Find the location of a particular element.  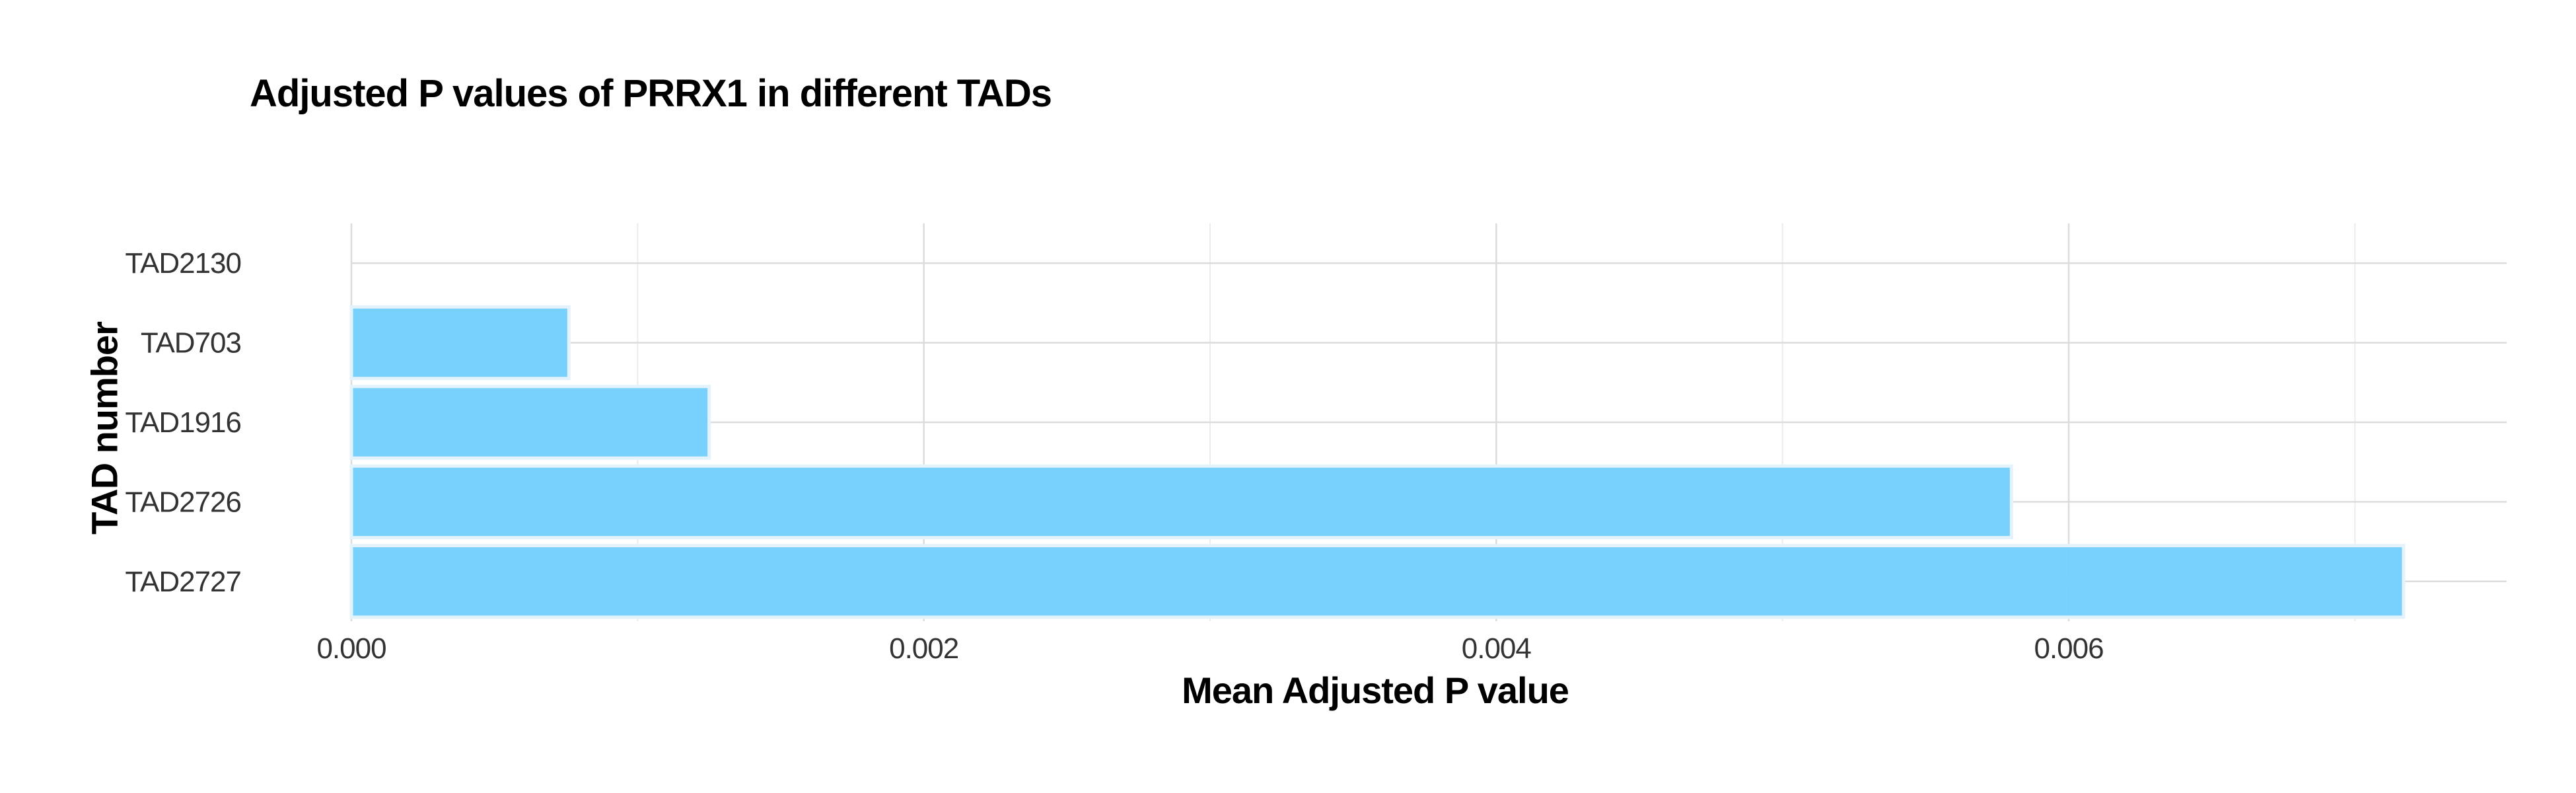

x-tick-label: 0.002 is located at coordinates (924, 649).